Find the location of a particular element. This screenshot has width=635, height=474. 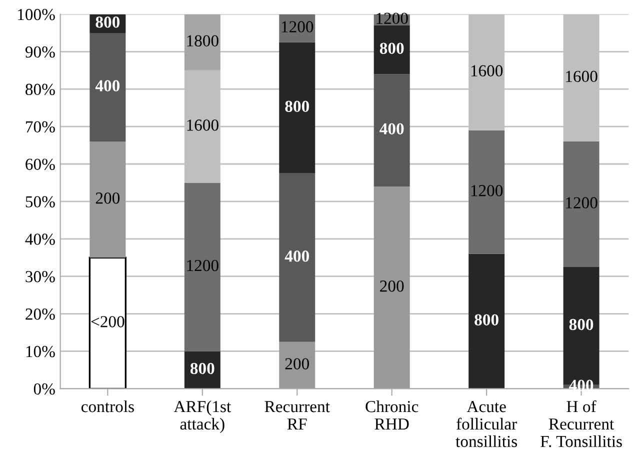

y-tick-label: 70% is located at coordinates (40, 127).